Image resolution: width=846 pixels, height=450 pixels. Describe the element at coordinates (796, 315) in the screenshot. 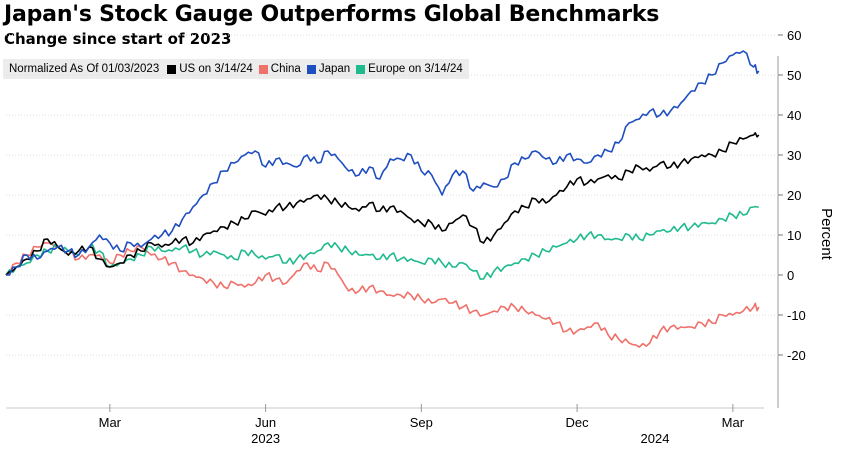

I see `y-tick-label: -10` at that location.